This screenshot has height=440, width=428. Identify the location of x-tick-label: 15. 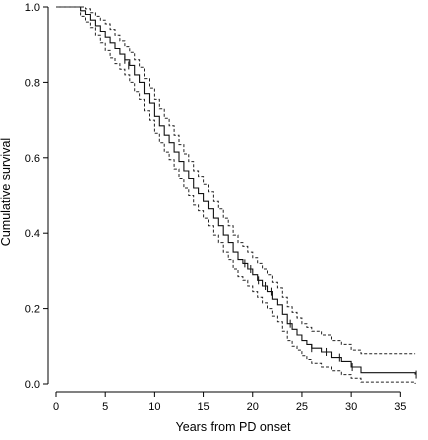
(203, 407).